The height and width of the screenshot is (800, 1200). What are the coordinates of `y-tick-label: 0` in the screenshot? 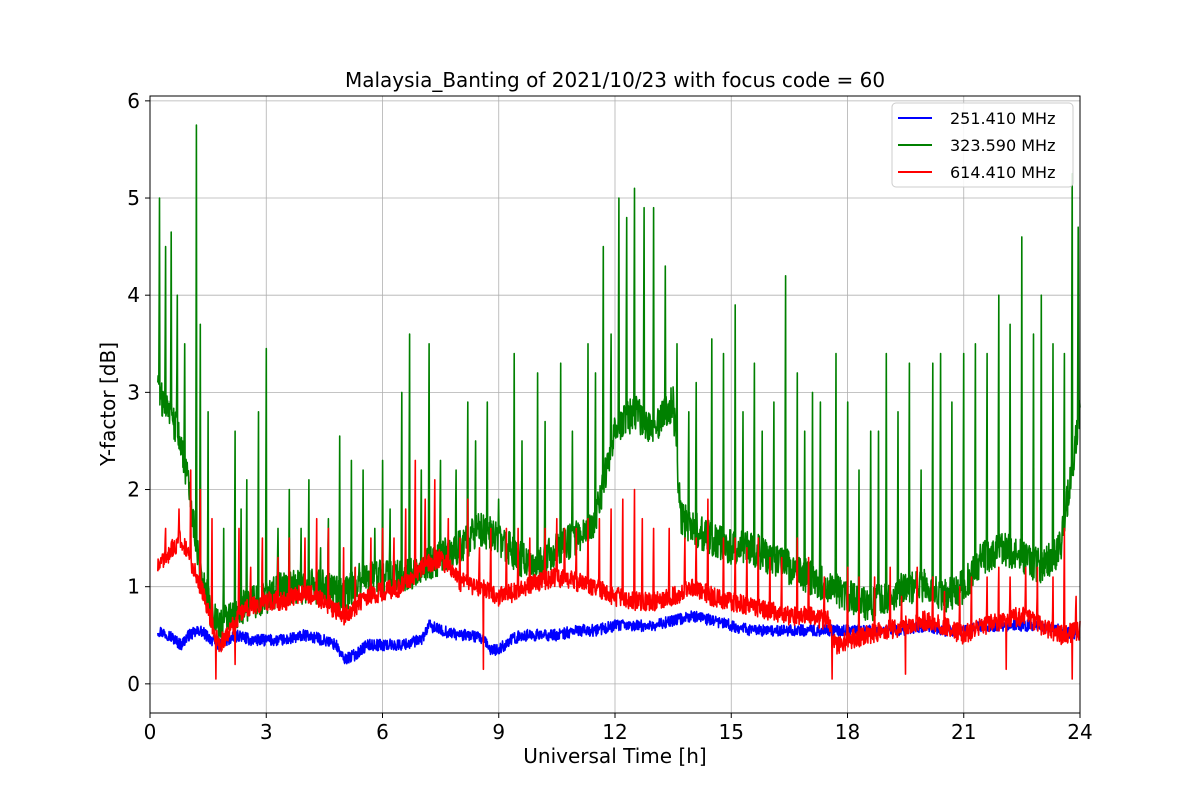 It's located at (133, 684).